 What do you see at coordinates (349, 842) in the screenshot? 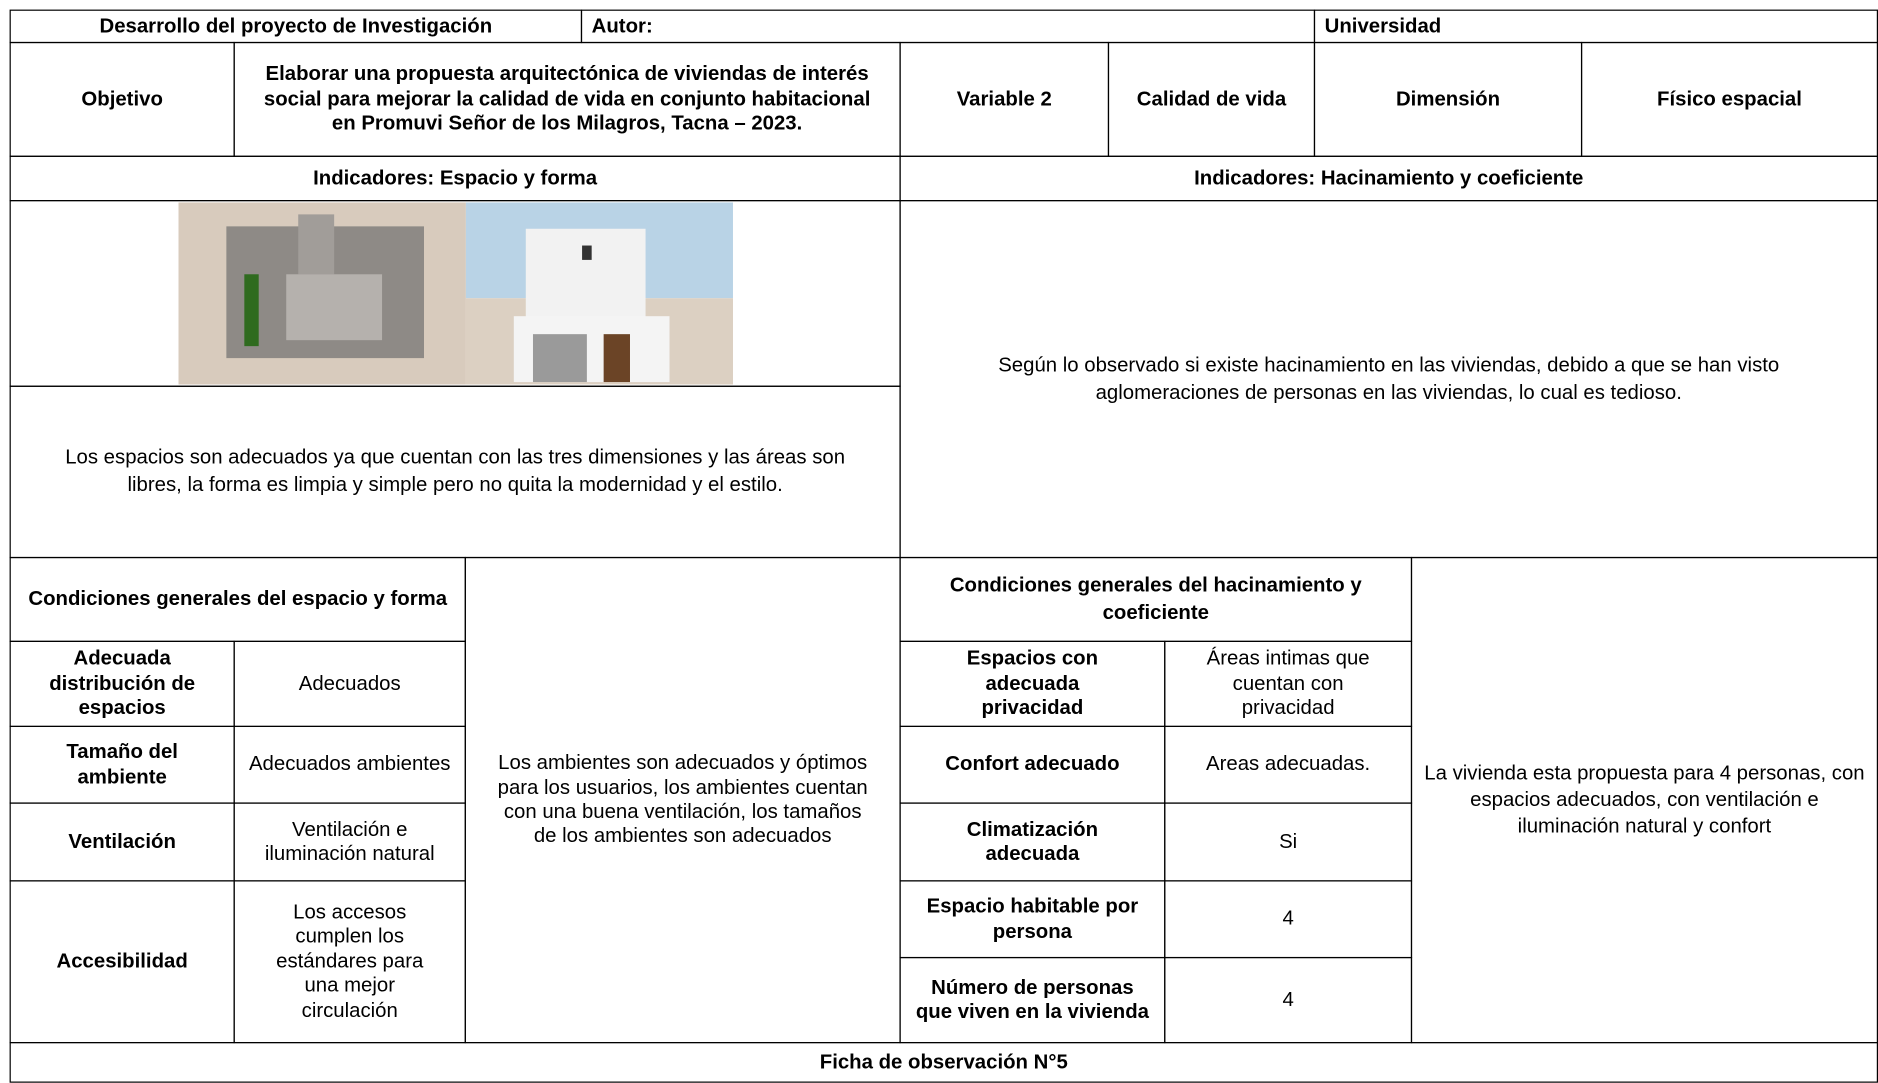
I see `condition-value: Ventilación e iluminación natural` at bounding box center [349, 842].